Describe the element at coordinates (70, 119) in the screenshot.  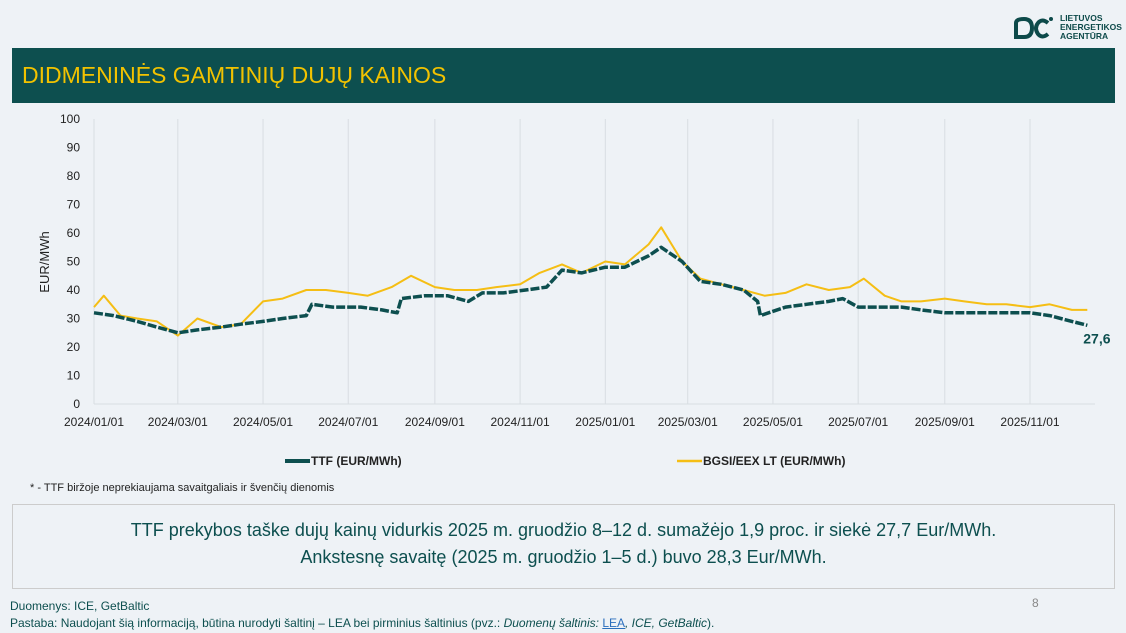
I see `y-tick-label: 100` at that location.